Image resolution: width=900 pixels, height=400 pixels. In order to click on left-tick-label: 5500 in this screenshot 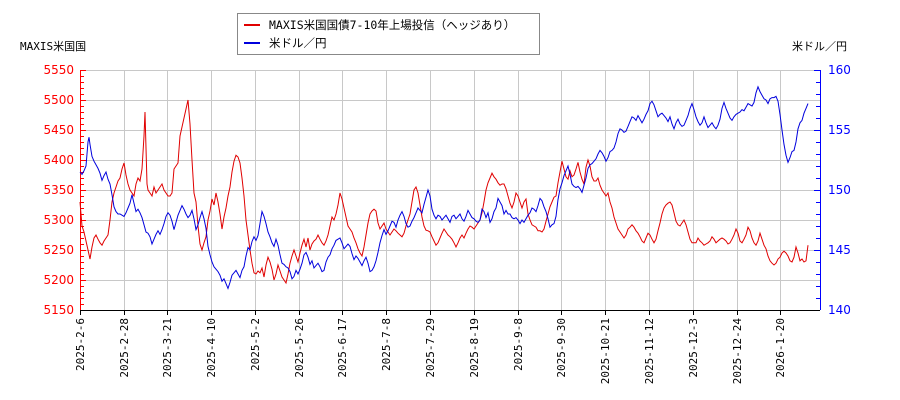, I will do `click(58, 100)`.